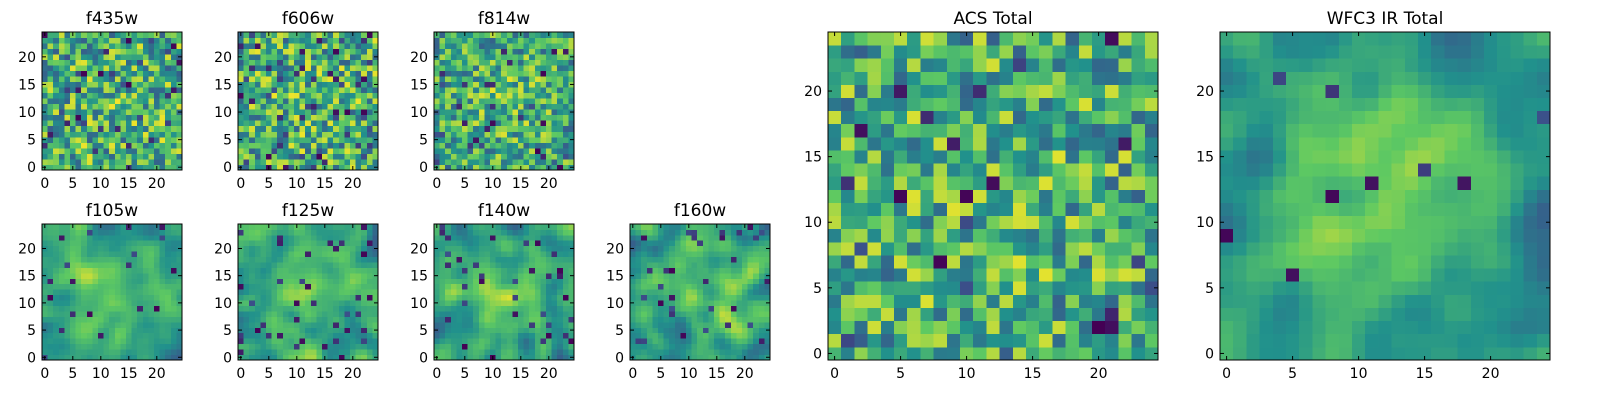 The width and height of the screenshot is (1600, 400). I want to click on y-tick-label: 0, so click(227, 168).